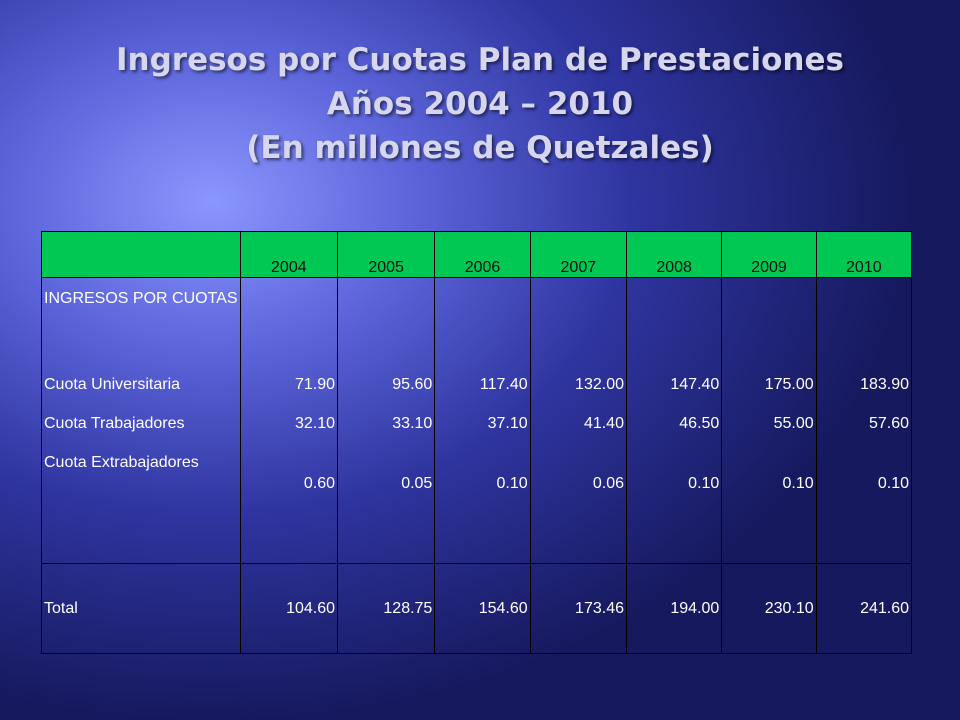  What do you see at coordinates (482, 385) in the screenshot?
I see `value-cell: 117.40` at bounding box center [482, 385].